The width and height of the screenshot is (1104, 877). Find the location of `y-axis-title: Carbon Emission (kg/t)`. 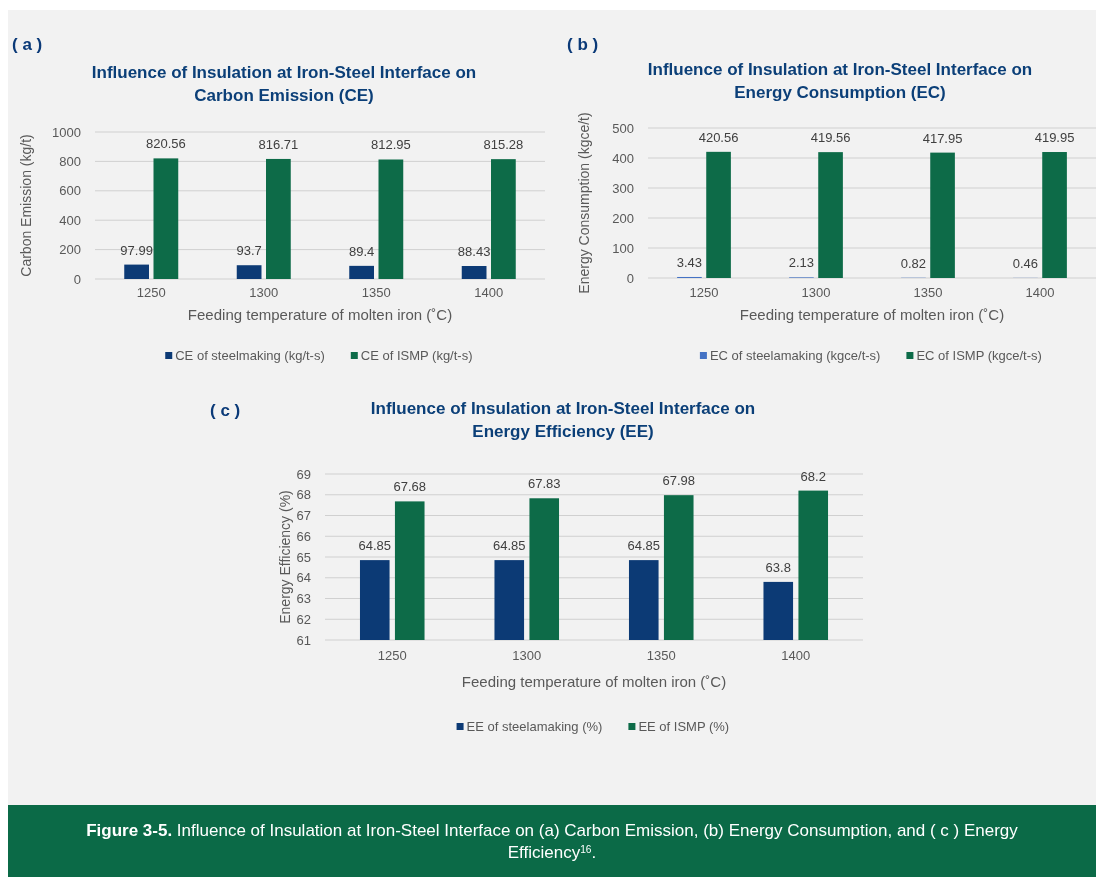

y-axis-title: Carbon Emission (kg/t) is located at coordinates (25, 205).